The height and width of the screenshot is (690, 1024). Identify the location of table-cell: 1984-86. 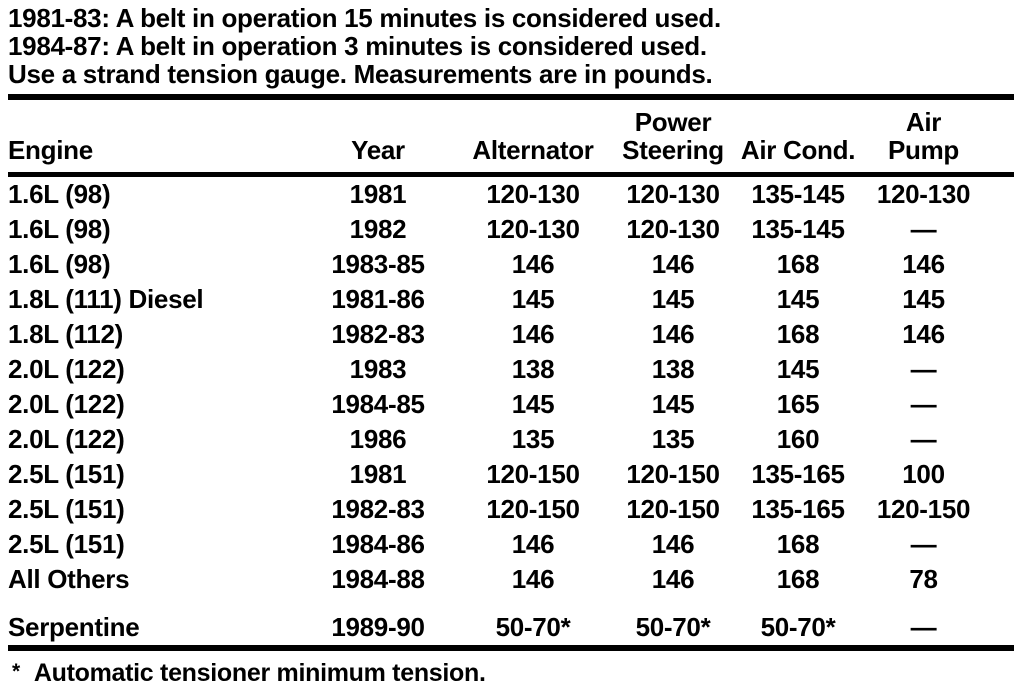
(378, 544).